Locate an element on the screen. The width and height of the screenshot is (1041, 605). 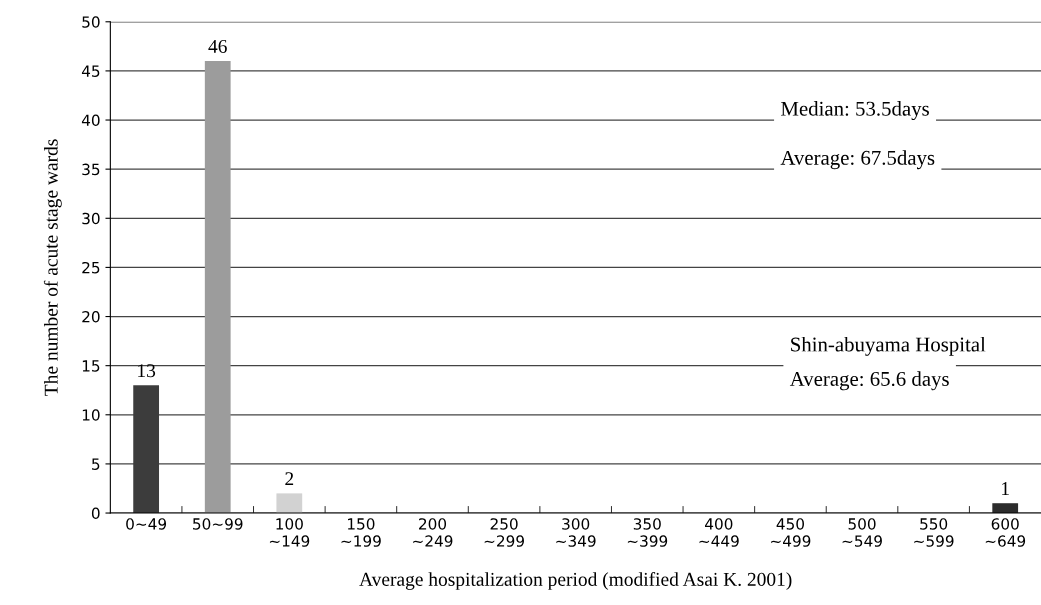
data-label: 1 is located at coordinates (1005, 488).